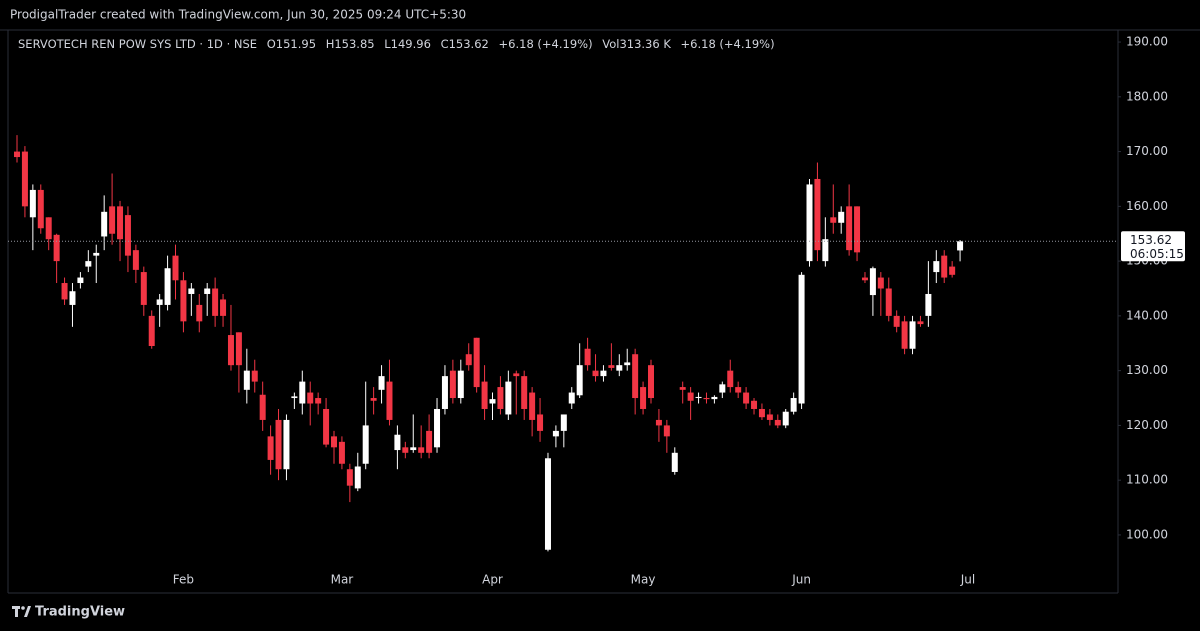 The height and width of the screenshot is (631, 1200). I want to click on x-tick-label: Mar, so click(342, 580).